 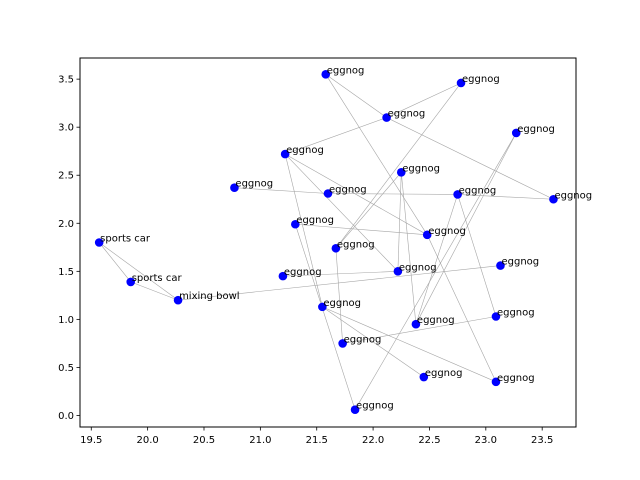 What do you see at coordinates (66, 416) in the screenshot?
I see `y-tick-label: 0.0` at bounding box center [66, 416].